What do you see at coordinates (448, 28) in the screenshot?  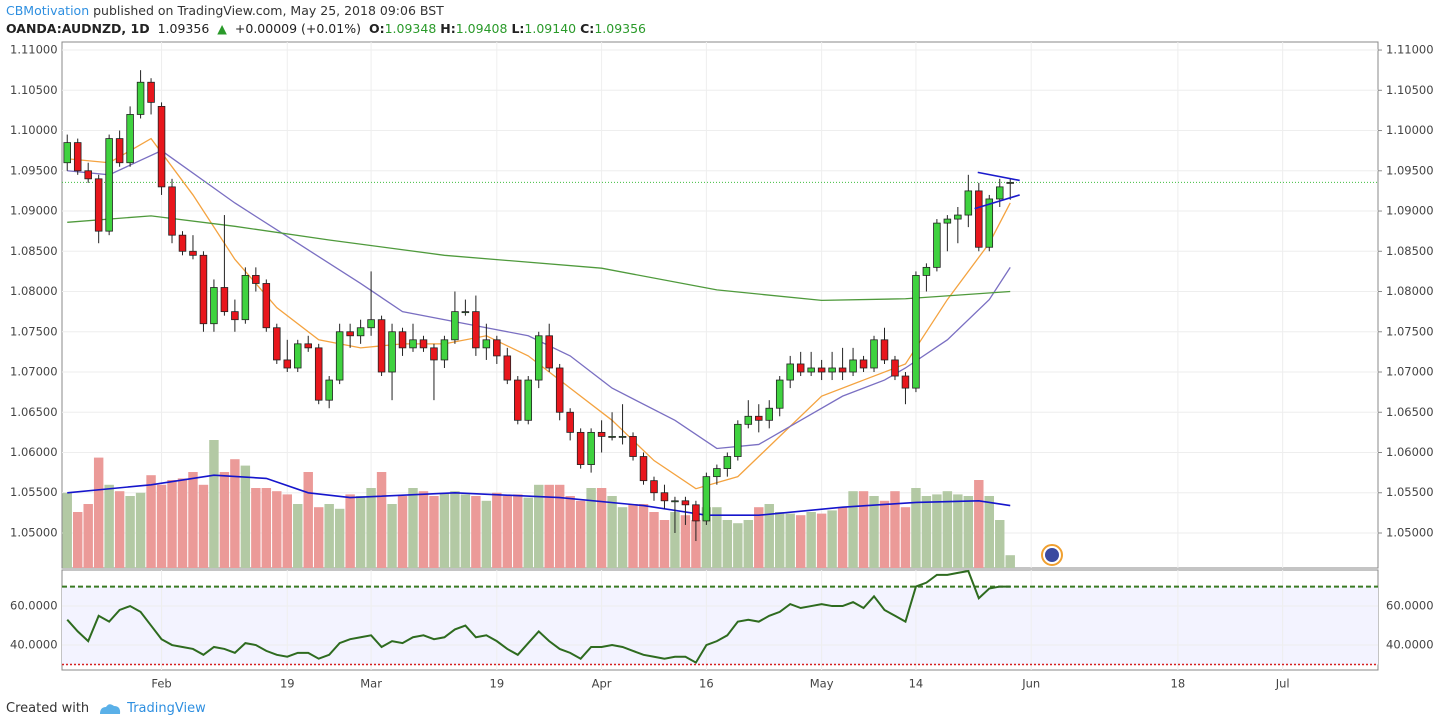 I see `quote-label: H:` at bounding box center [448, 28].